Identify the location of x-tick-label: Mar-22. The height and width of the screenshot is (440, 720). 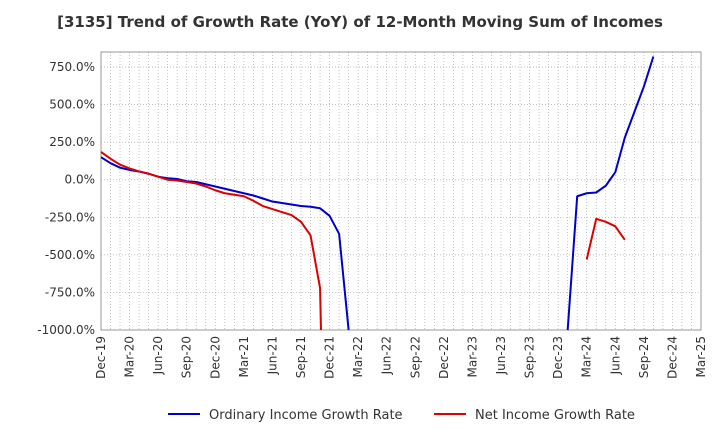
(358, 356).